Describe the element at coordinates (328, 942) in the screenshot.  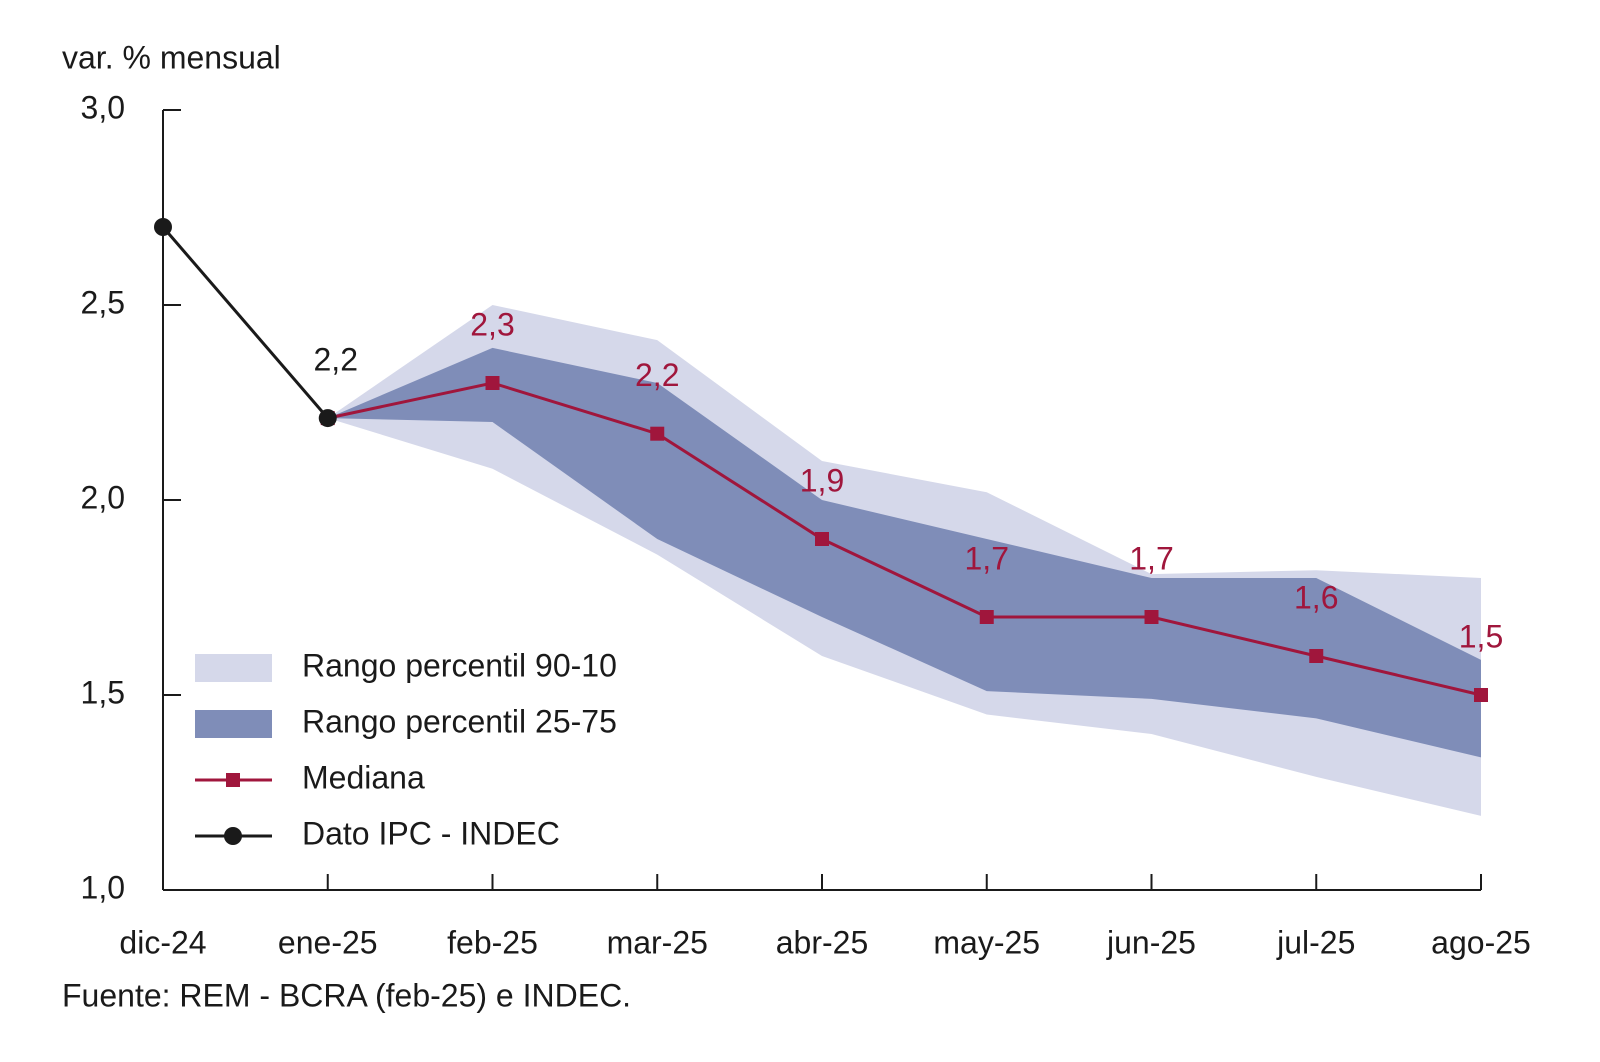
I see `x-tick-label: ene-25` at that location.